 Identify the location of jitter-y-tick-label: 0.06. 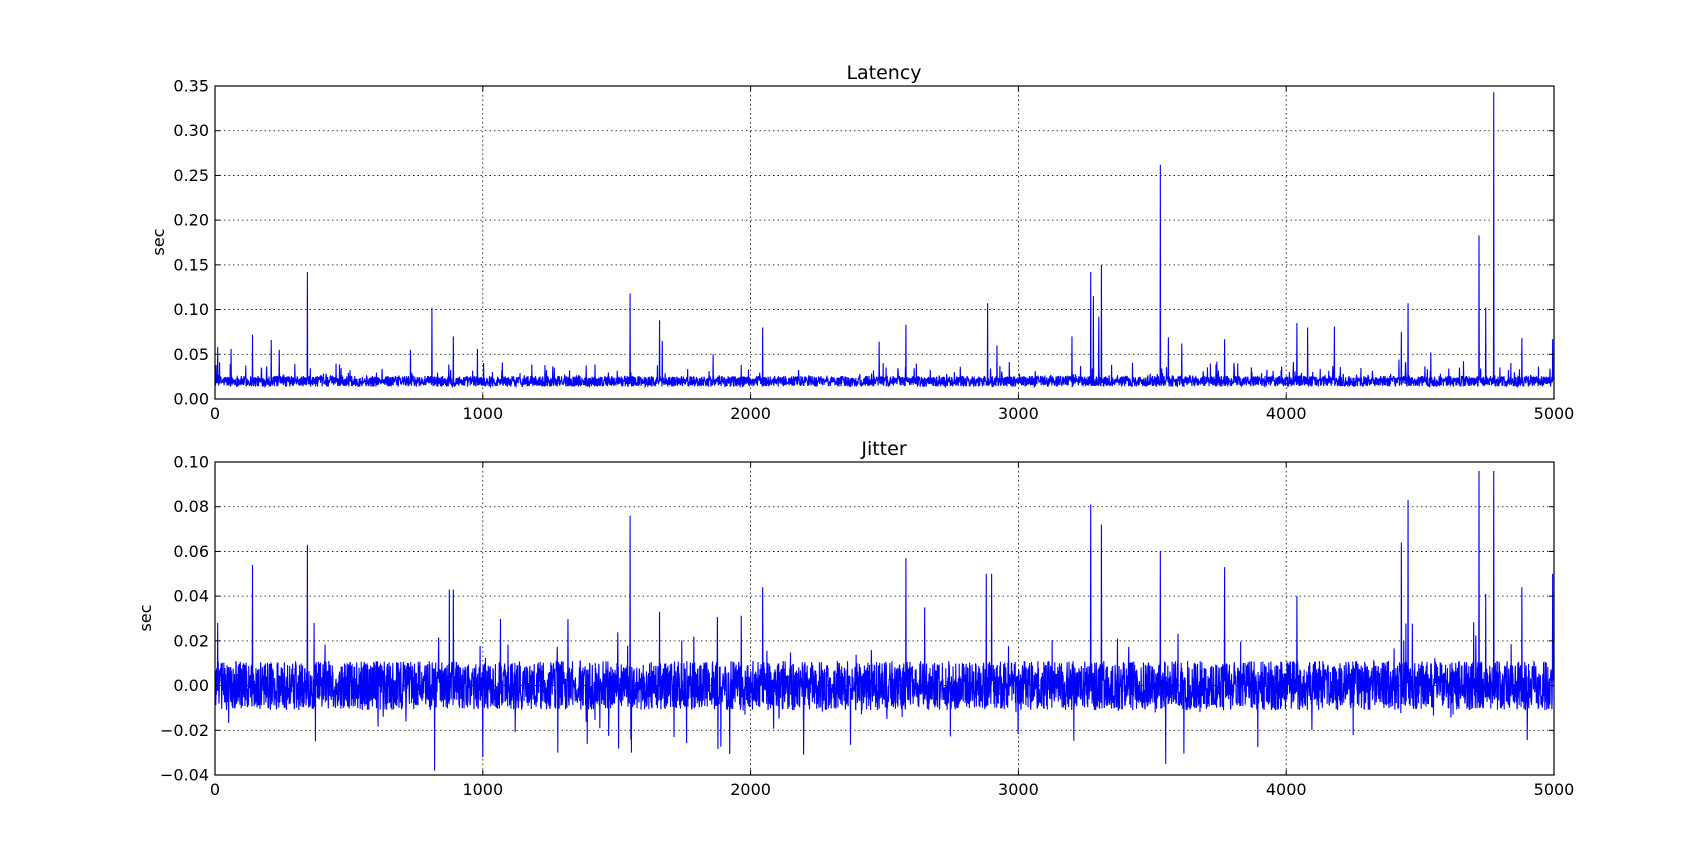
(191, 551).